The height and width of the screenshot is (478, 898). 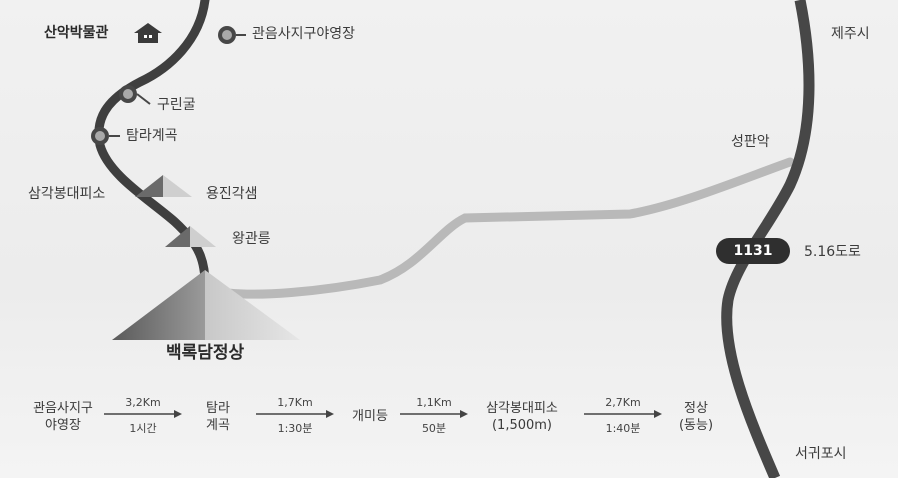 What do you see at coordinates (232, 194) in the screenshot?
I see `label-yongjin: 용진각샘` at bounding box center [232, 194].